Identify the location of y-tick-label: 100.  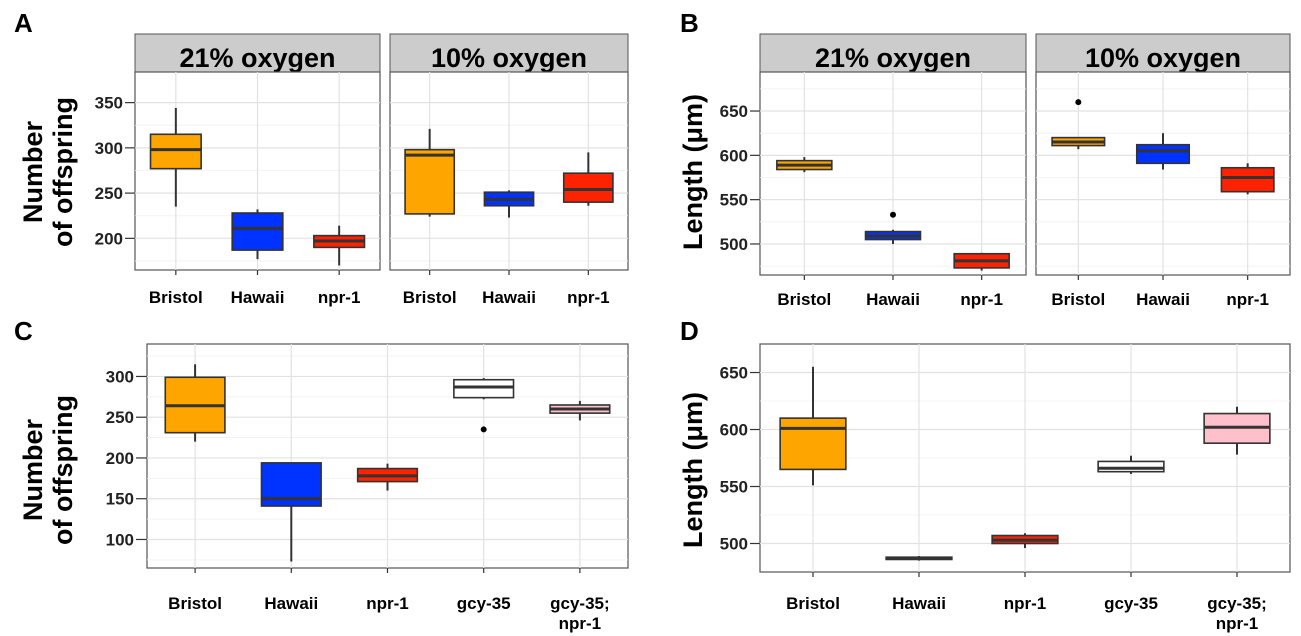
(120, 539).